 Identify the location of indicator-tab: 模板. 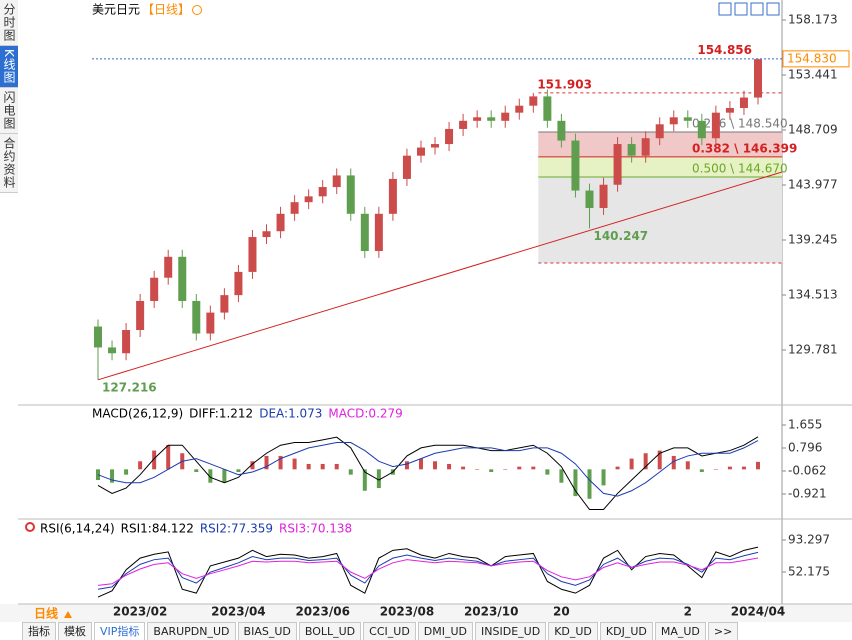
(75, 631).